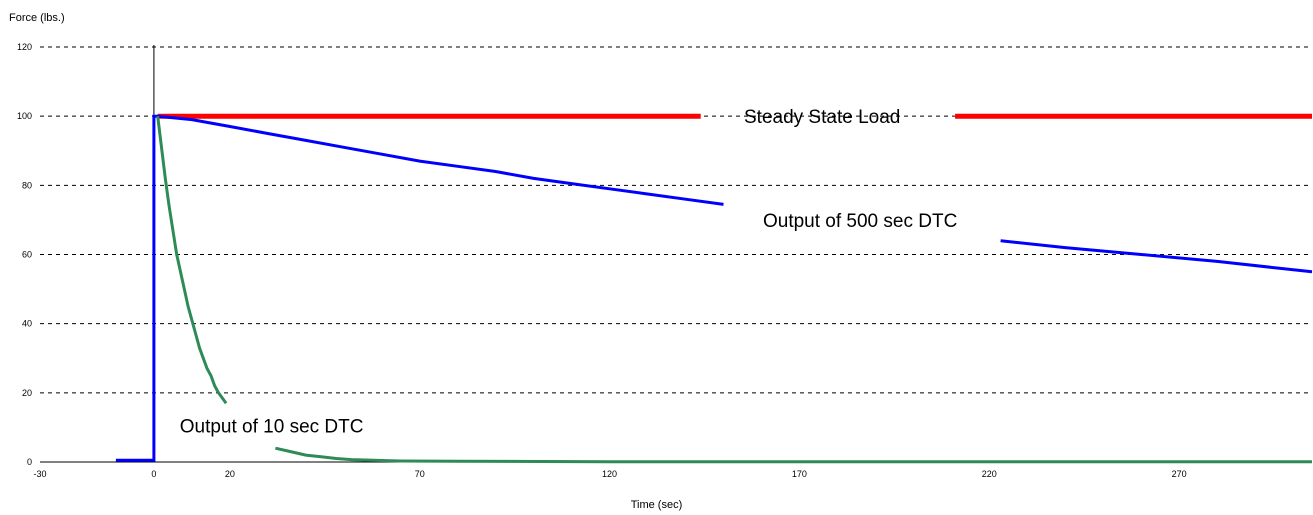  What do you see at coordinates (24, 116) in the screenshot?
I see `y-tick-label: 100` at bounding box center [24, 116].